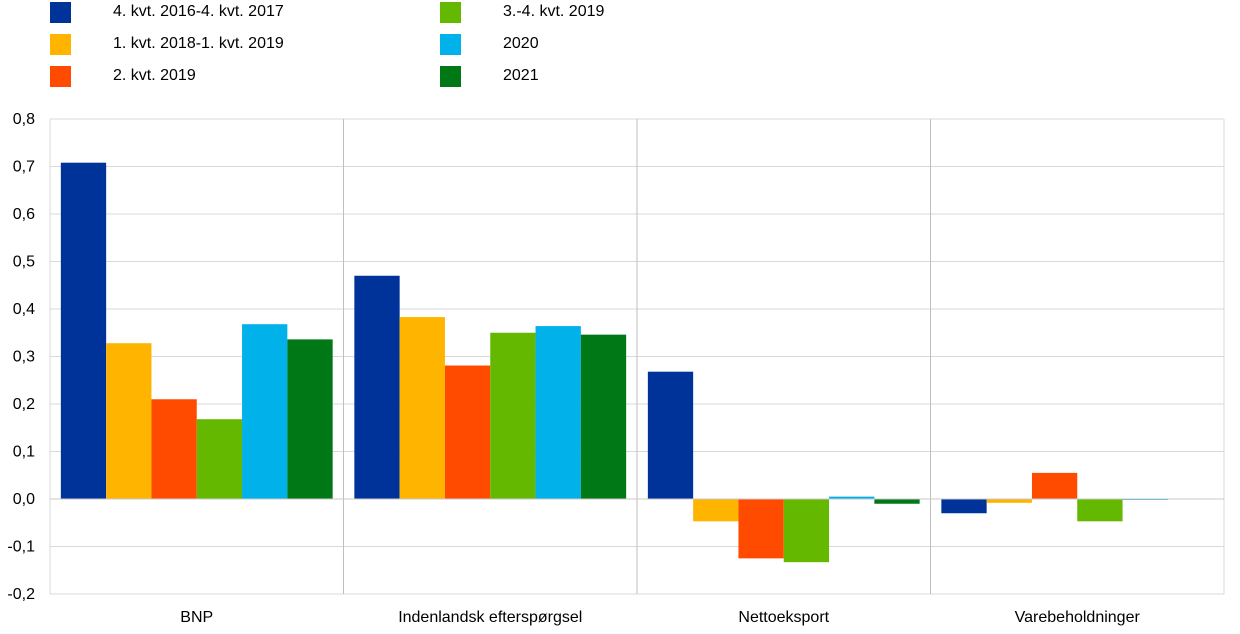 The width and height of the screenshot is (1240, 634). I want to click on y-tick-label: 0,5, so click(24, 262).